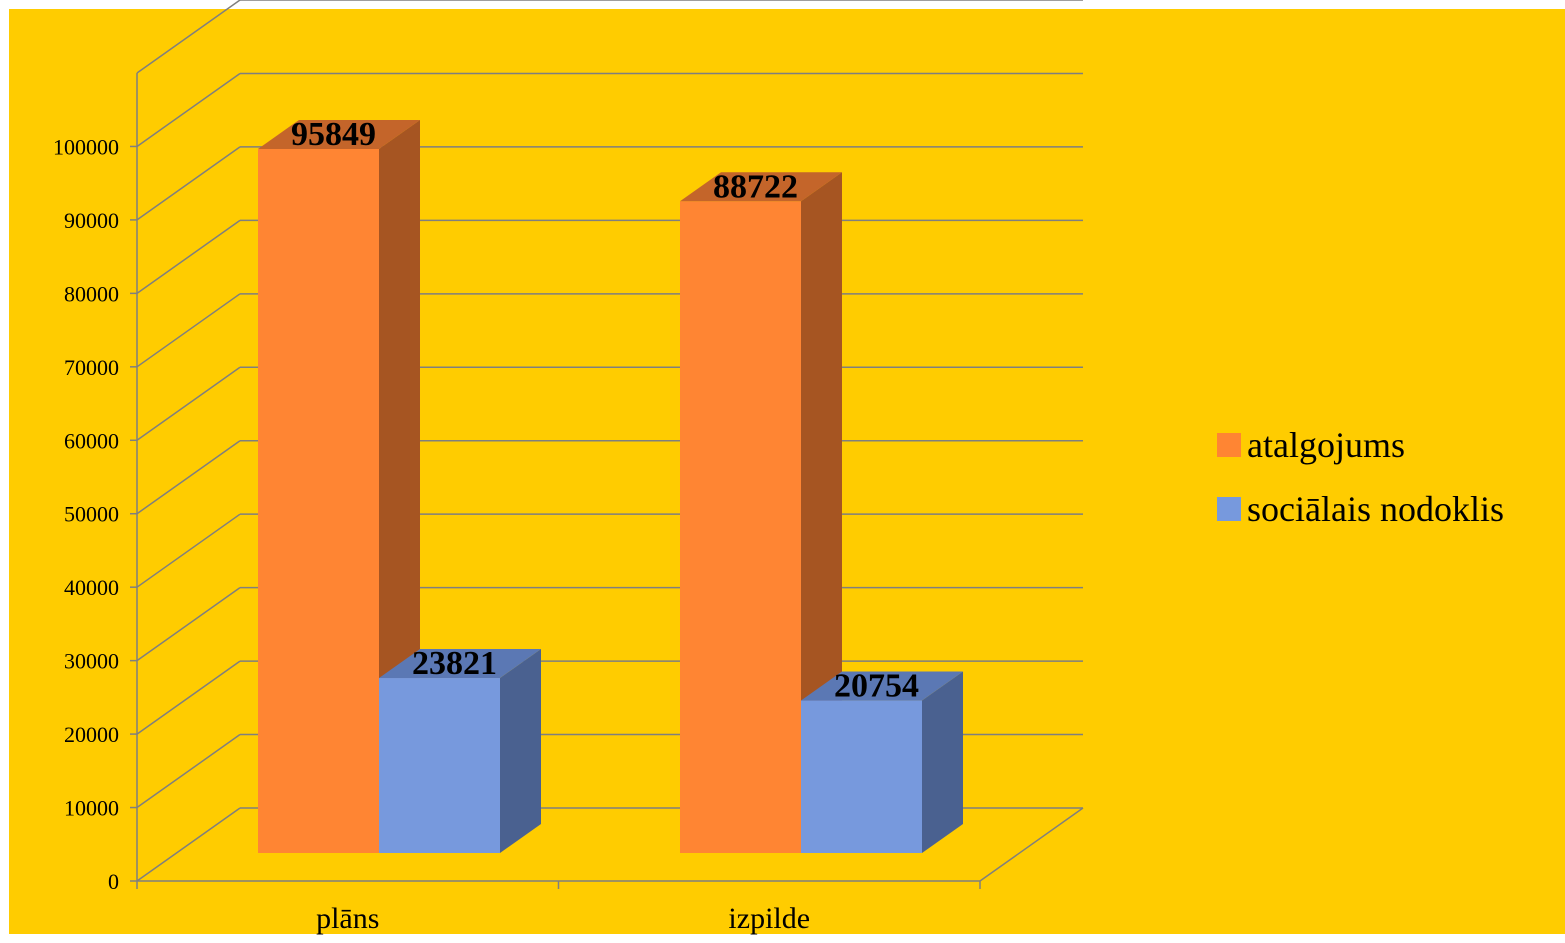  I want to click on data-label: 95849, so click(333, 134).